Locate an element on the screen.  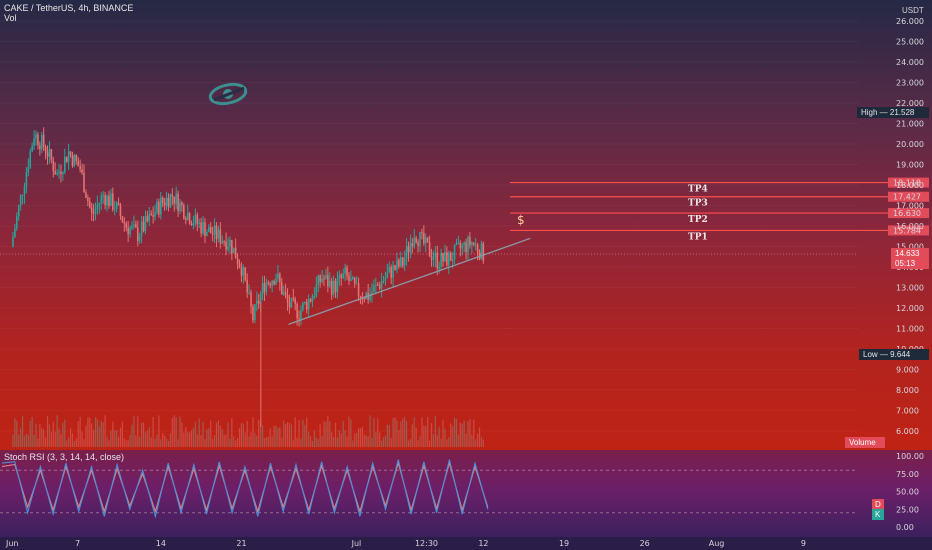
rsi-tick-label: 100.00 is located at coordinates (910, 456).